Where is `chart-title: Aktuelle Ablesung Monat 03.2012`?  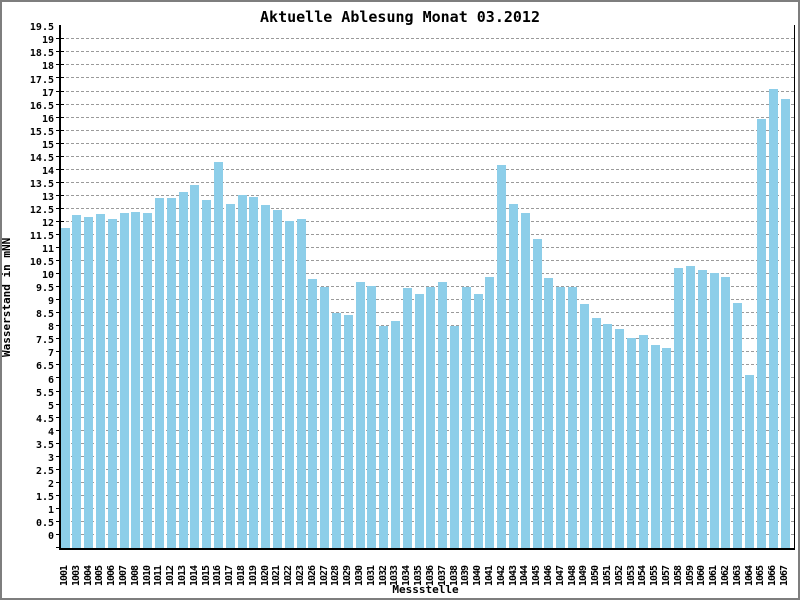
chart-title: Aktuelle Ablesung Monat 03.2012 is located at coordinates (400, 17).